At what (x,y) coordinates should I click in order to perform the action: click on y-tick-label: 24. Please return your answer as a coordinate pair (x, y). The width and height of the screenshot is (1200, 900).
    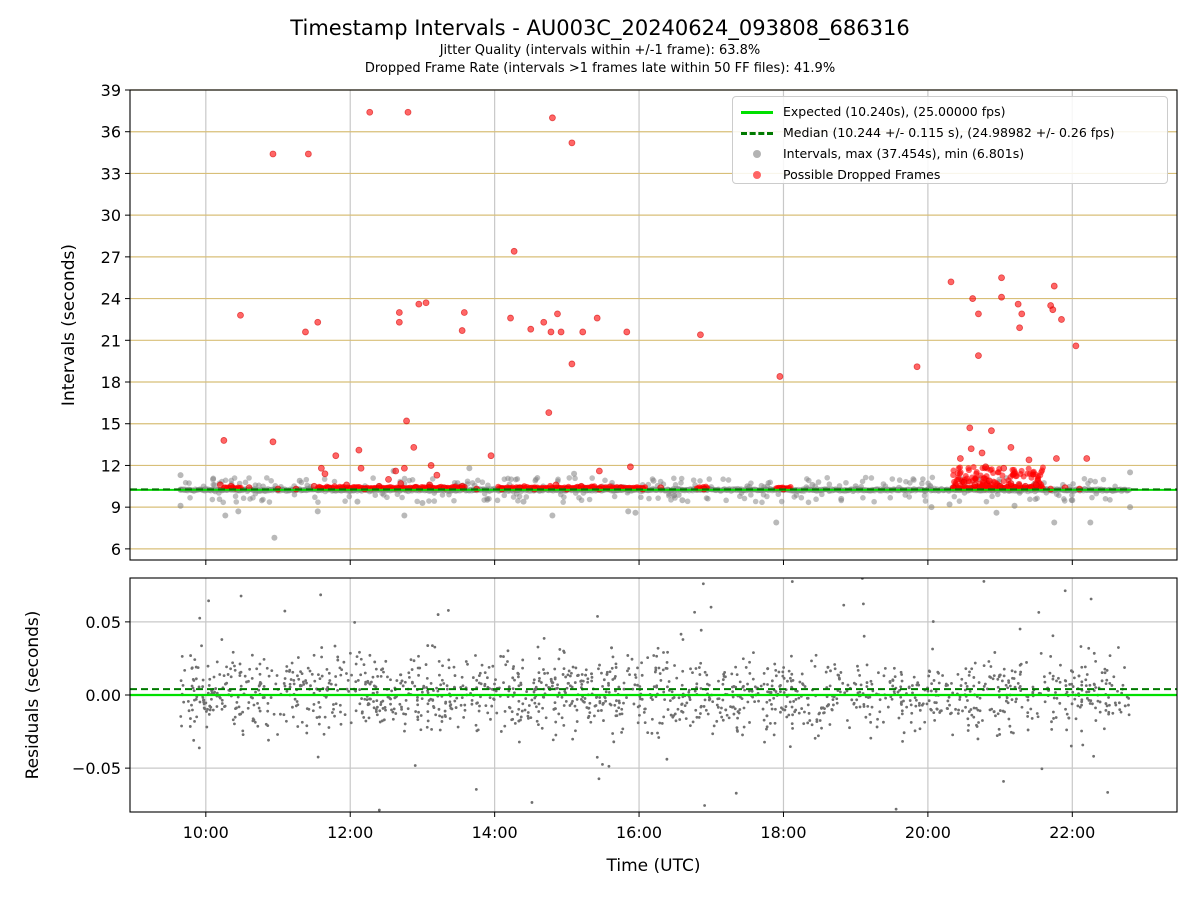
    Looking at the image, I should click on (111, 299).